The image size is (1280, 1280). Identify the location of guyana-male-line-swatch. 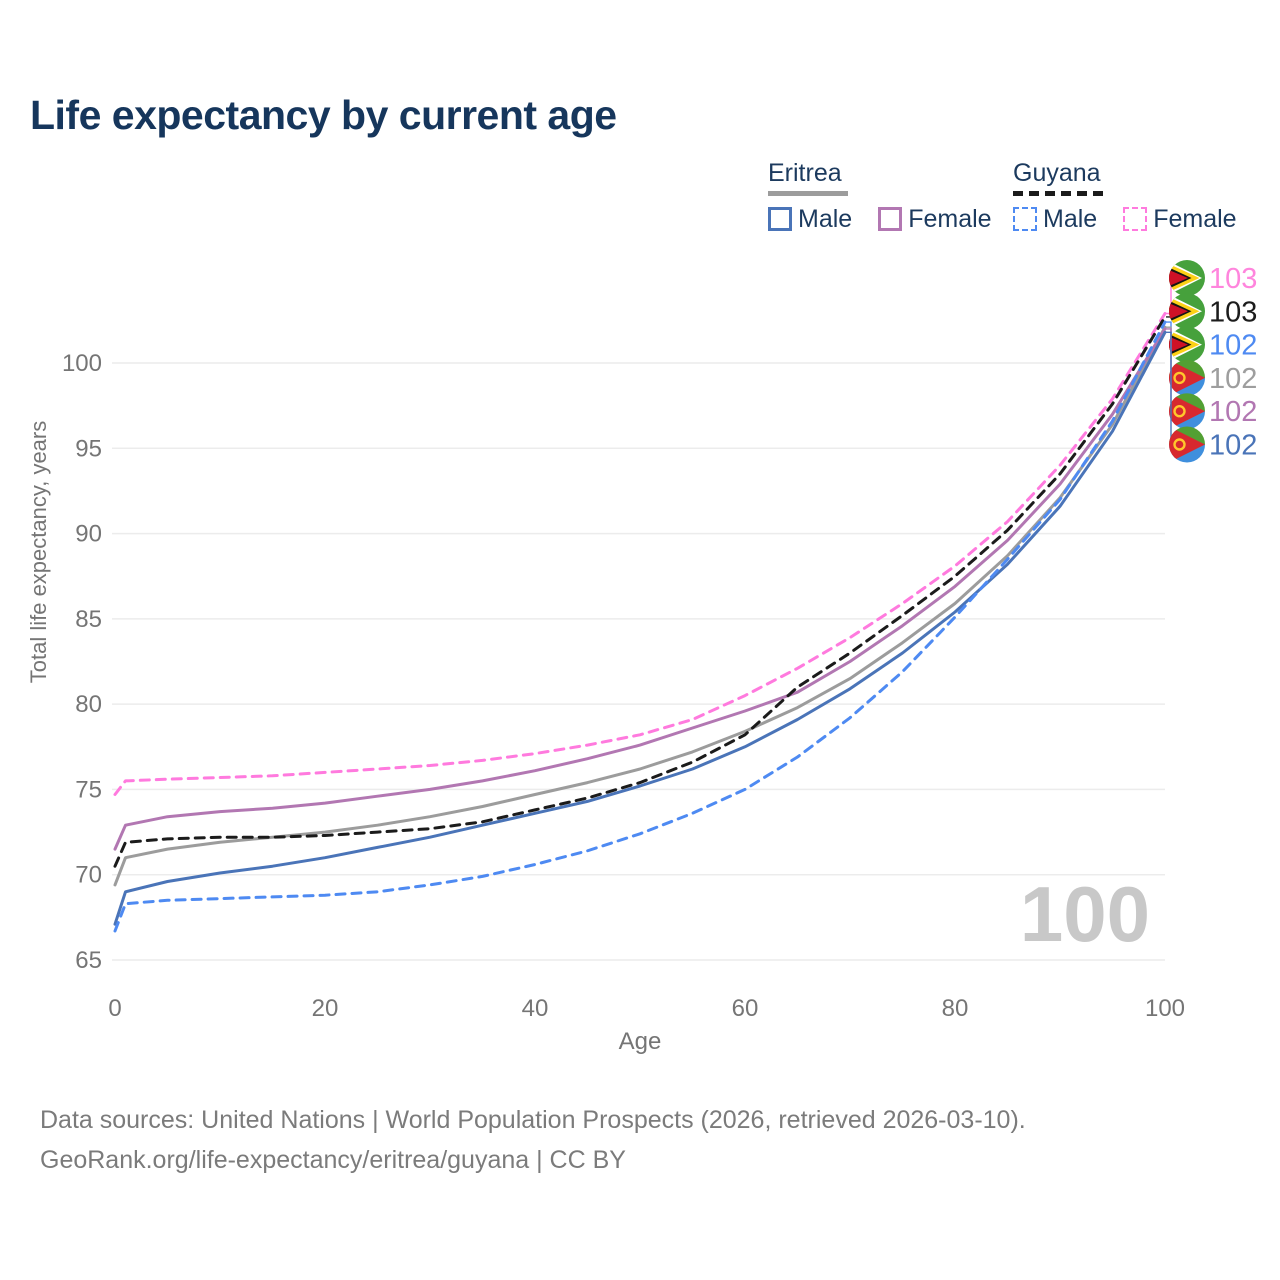
(1025, 219).